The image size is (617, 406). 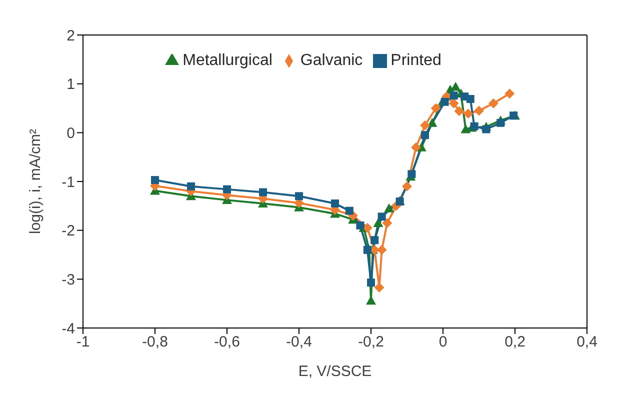 What do you see at coordinates (299, 342) in the screenshot?
I see `x-tick-label: -0,4` at bounding box center [299, 342].